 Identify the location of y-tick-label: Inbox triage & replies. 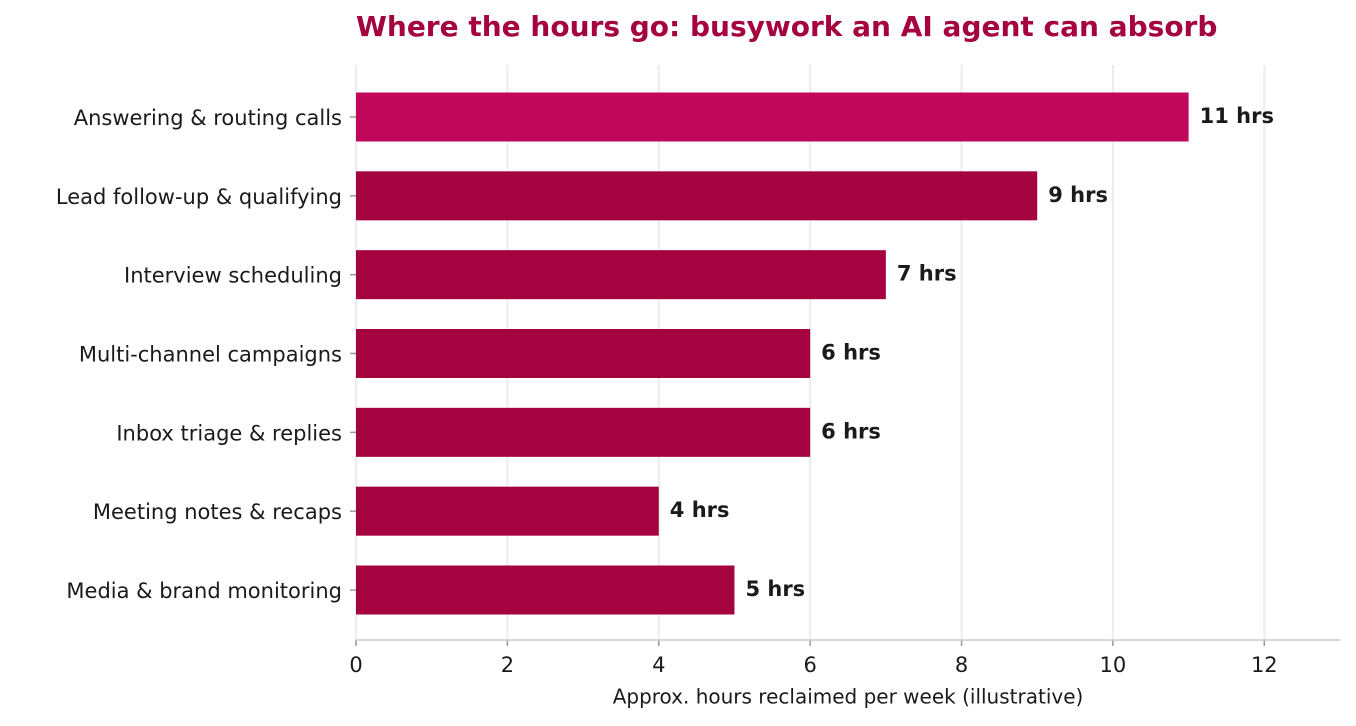
(229, 433).